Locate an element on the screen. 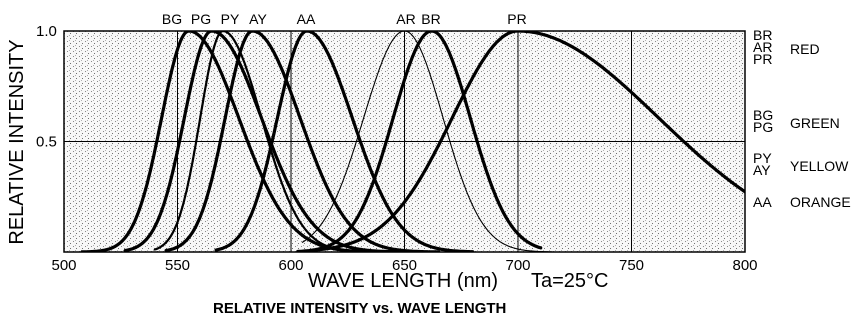 This screenshot has height=320, width=862. peak-label-br: BR is located at coordinates (430, 19).